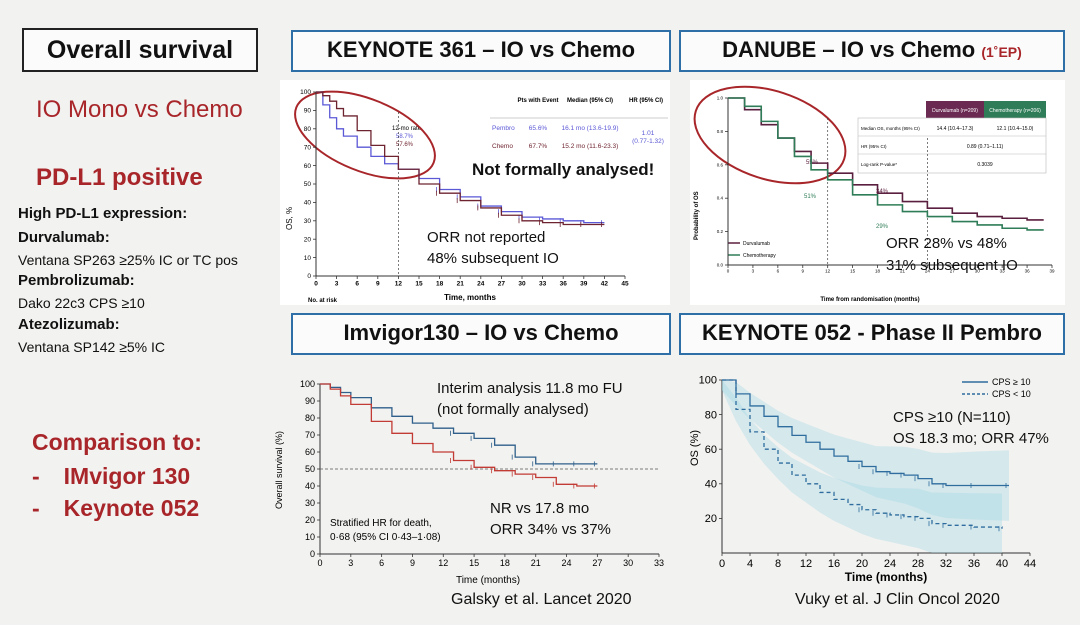 The height and width of the screenshot is (625, 1080). I want to click on kn361-row-chemo-event: 67.7%, so click(538, 146).